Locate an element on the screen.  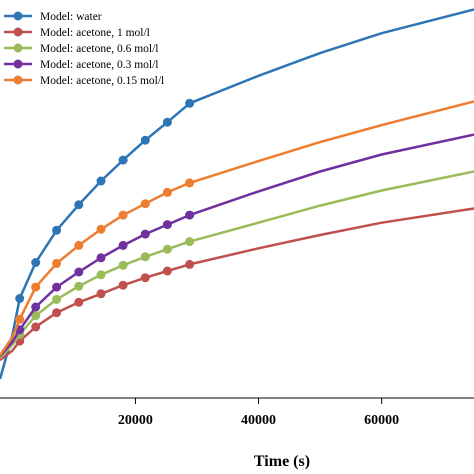
x-tick-label: 60000 is located at coordinates (381, 420).